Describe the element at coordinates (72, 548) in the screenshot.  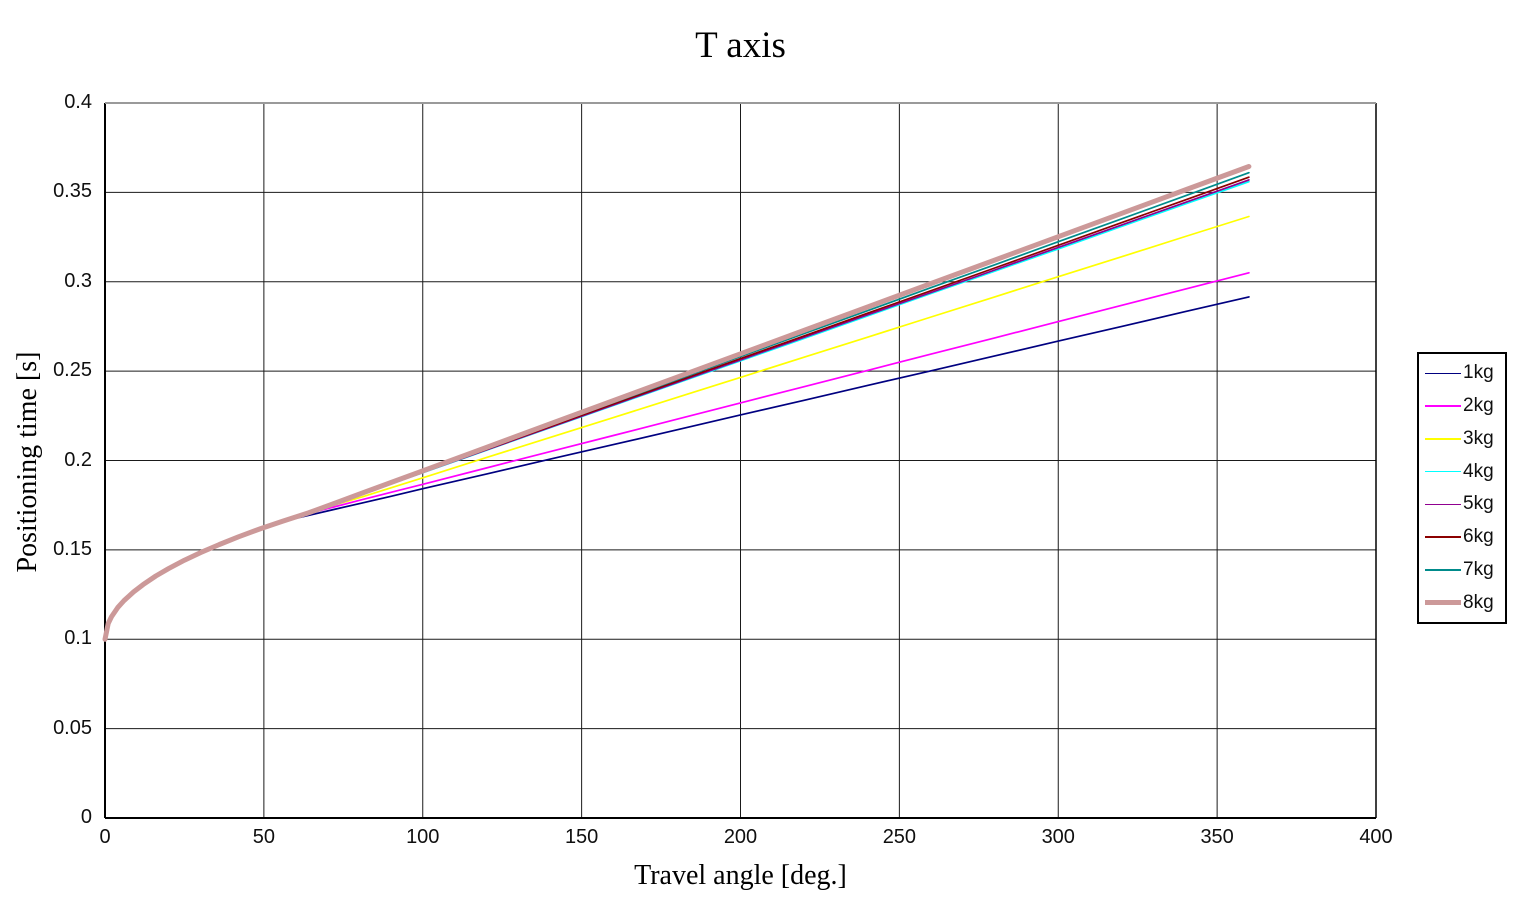
I see `y-tick-label: 0.15` at that location.